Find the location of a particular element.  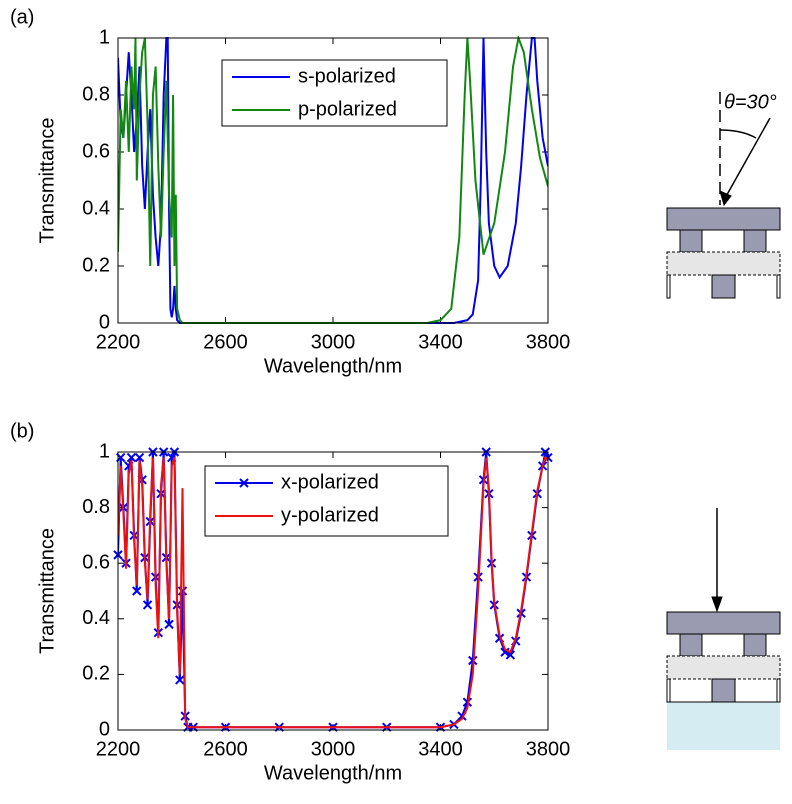

panel-label: (a) is located at coordinates (22, 17).